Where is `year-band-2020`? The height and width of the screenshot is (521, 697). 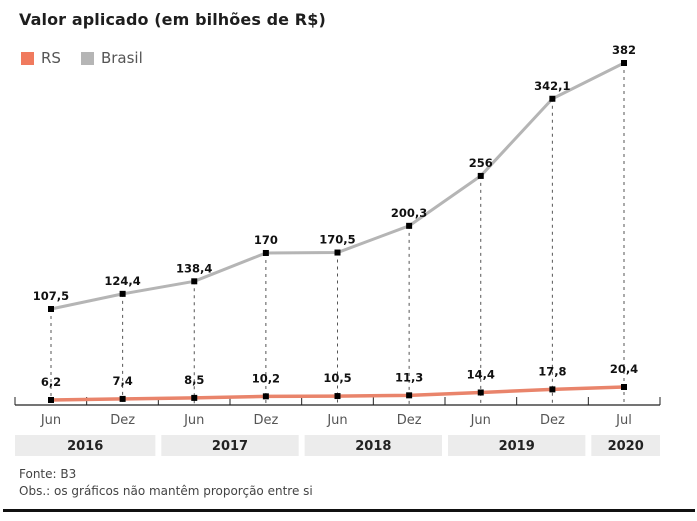 year-band-2020 is located at coordinates (625, 445).